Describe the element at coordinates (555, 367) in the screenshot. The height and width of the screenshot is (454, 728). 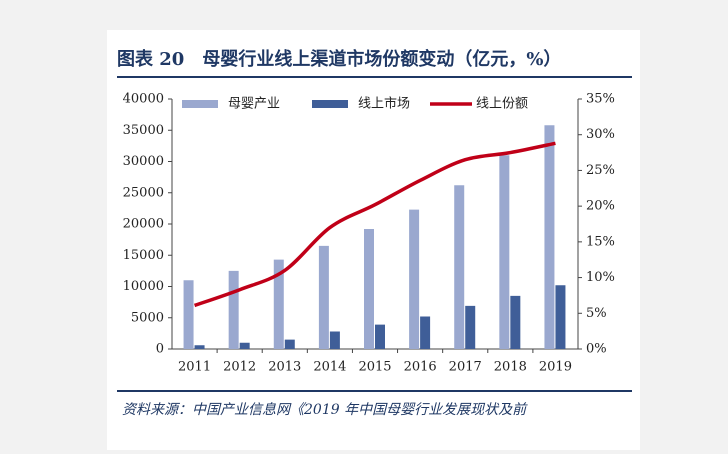
I see `x-tick-label: 2019` at that location.